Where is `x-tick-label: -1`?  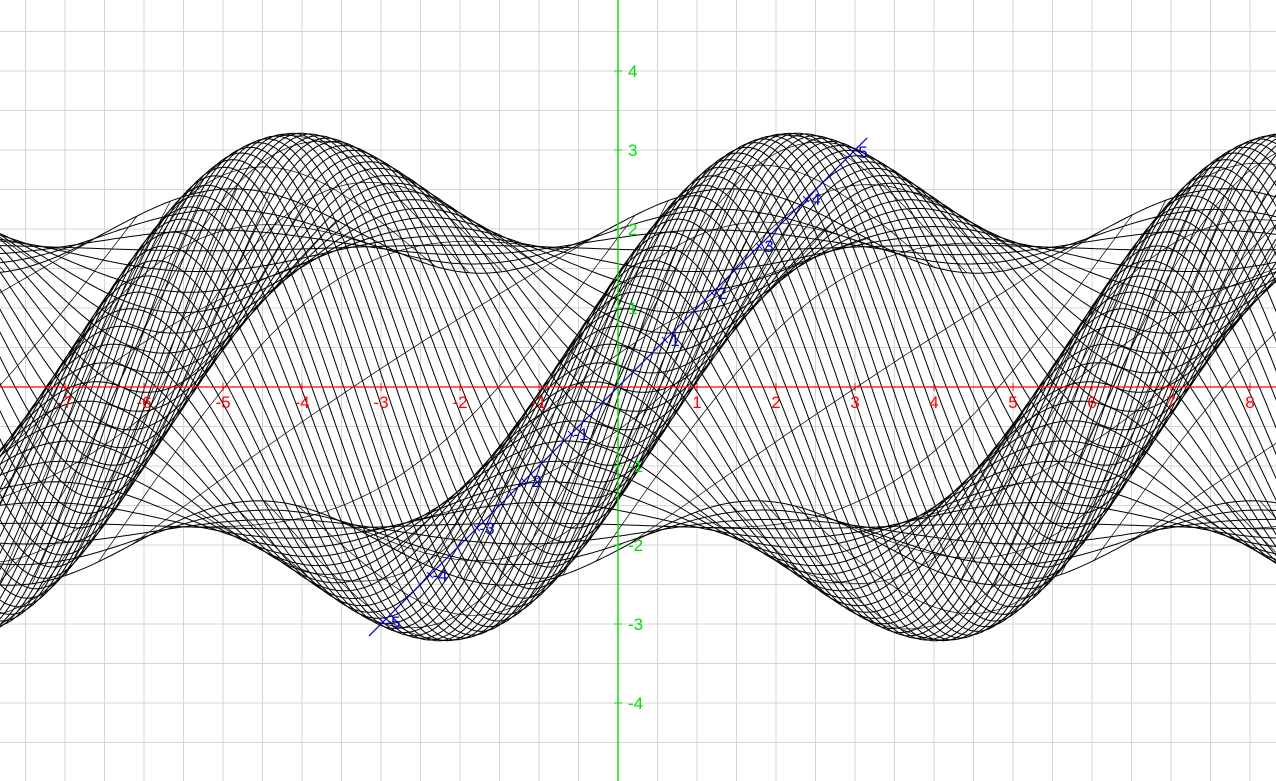
x-tick-label: -1 is located at coordinates (538, 402).